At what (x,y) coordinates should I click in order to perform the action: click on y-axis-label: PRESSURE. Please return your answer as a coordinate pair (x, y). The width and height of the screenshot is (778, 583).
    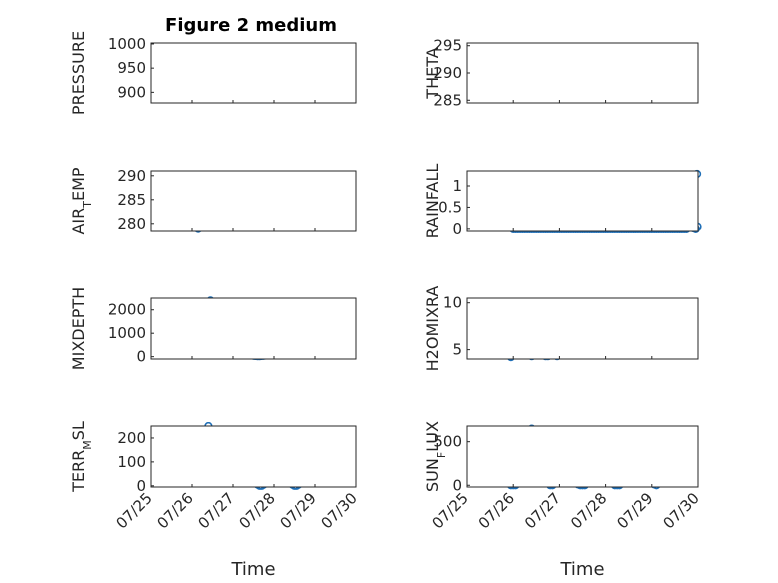
    Looking at the image, I should click on (78, 73).